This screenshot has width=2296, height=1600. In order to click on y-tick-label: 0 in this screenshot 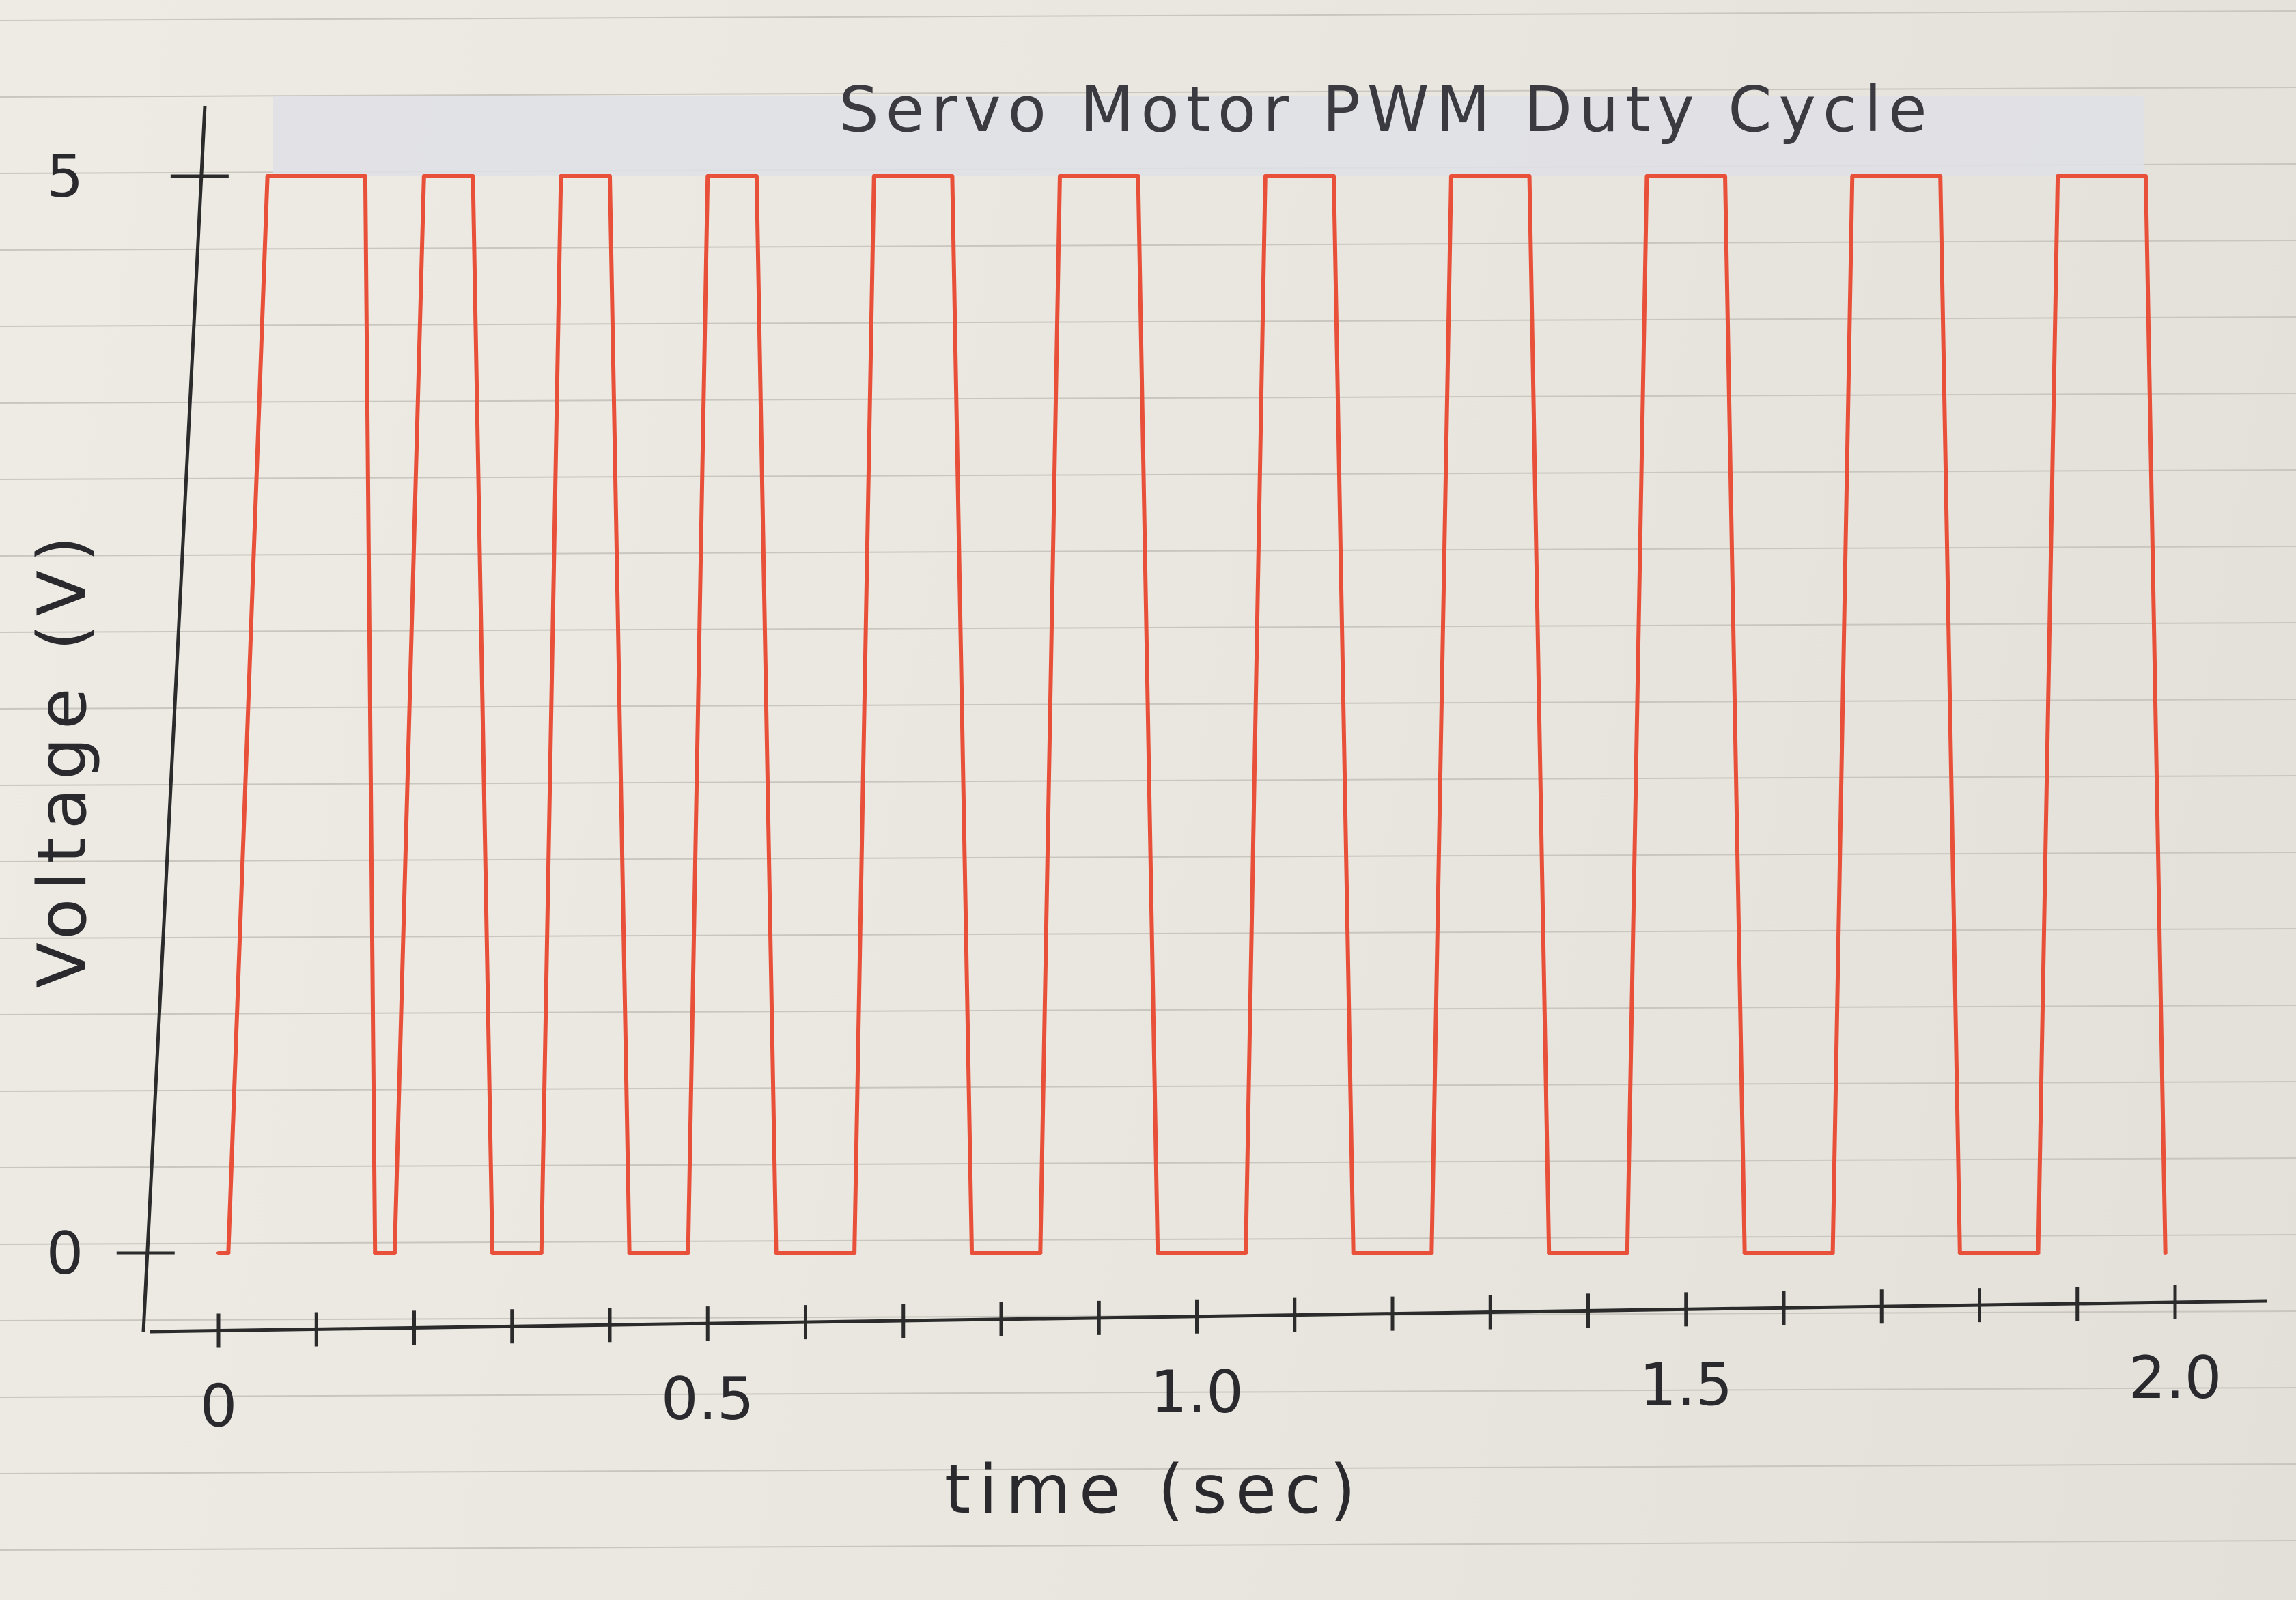, I will do `click(65, 1254)`.